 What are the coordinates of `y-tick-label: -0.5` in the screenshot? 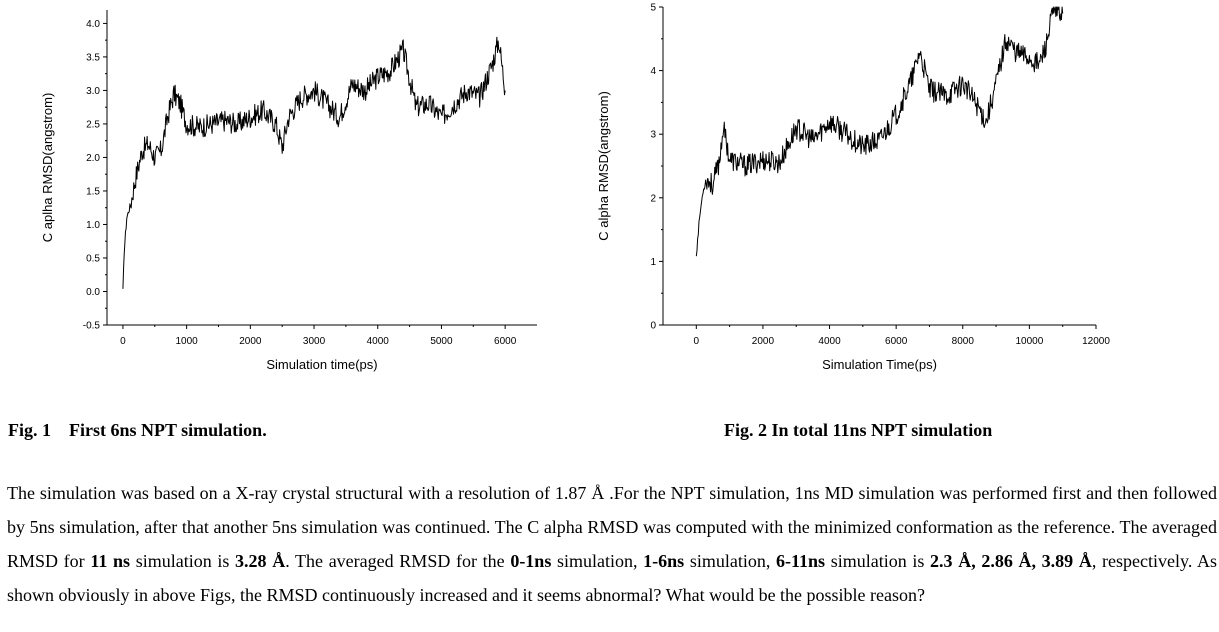 It's located at (92, 326).